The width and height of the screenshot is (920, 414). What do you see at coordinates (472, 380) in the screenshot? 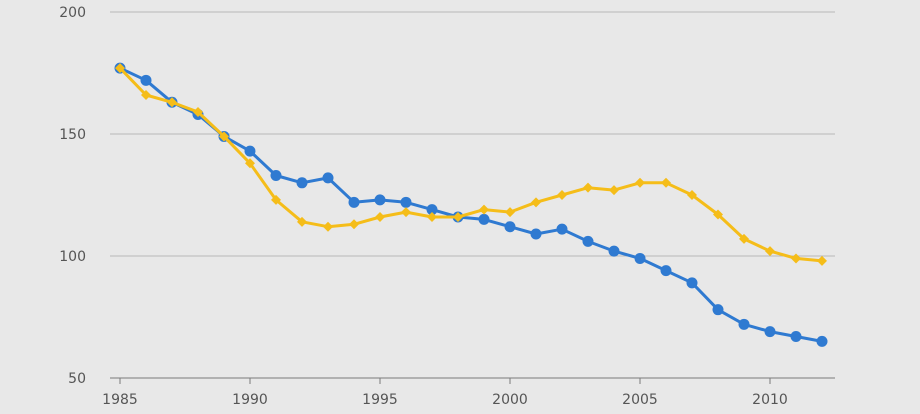
I see `x-axis` at bounding box center [472, 380].